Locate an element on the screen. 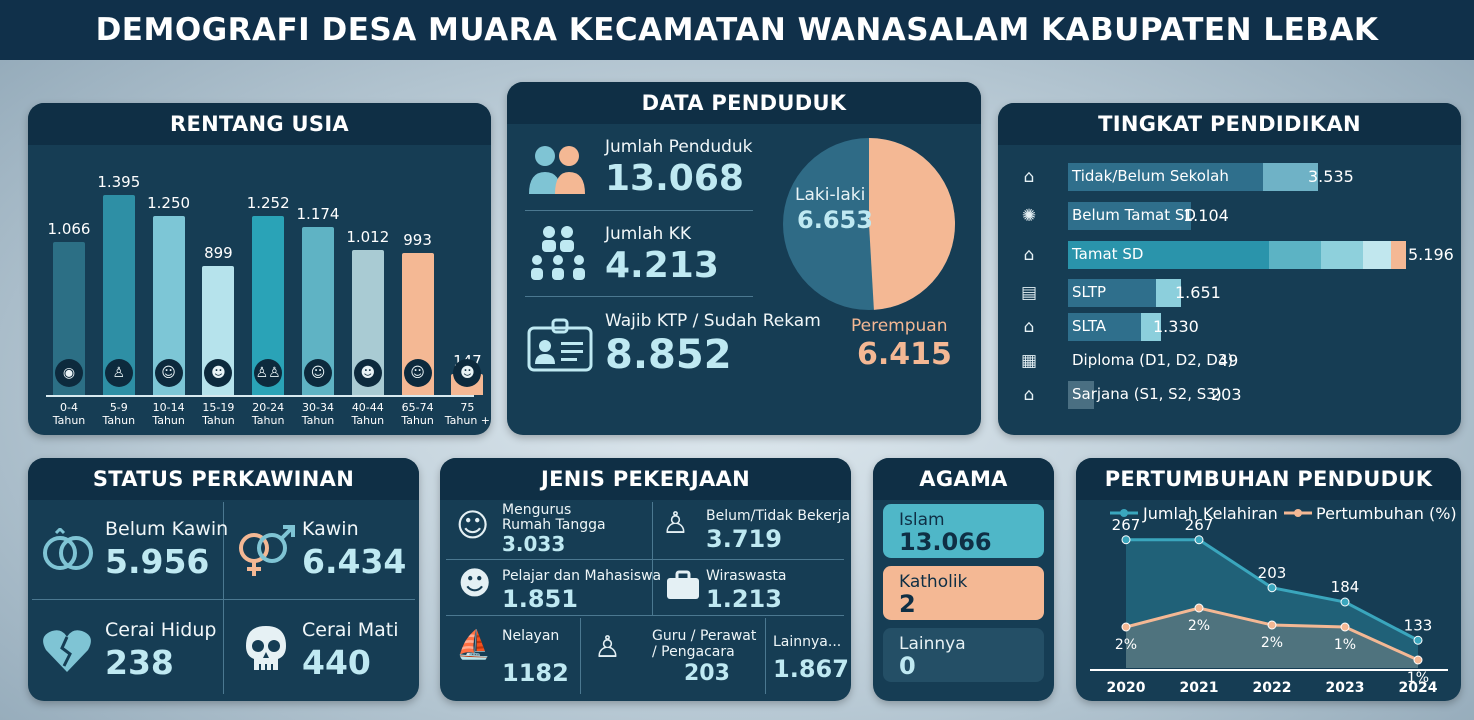 This screenshot has height=720, width=1474. jumlah-kk-value: 4.213 is located at coordinates (662, 265).